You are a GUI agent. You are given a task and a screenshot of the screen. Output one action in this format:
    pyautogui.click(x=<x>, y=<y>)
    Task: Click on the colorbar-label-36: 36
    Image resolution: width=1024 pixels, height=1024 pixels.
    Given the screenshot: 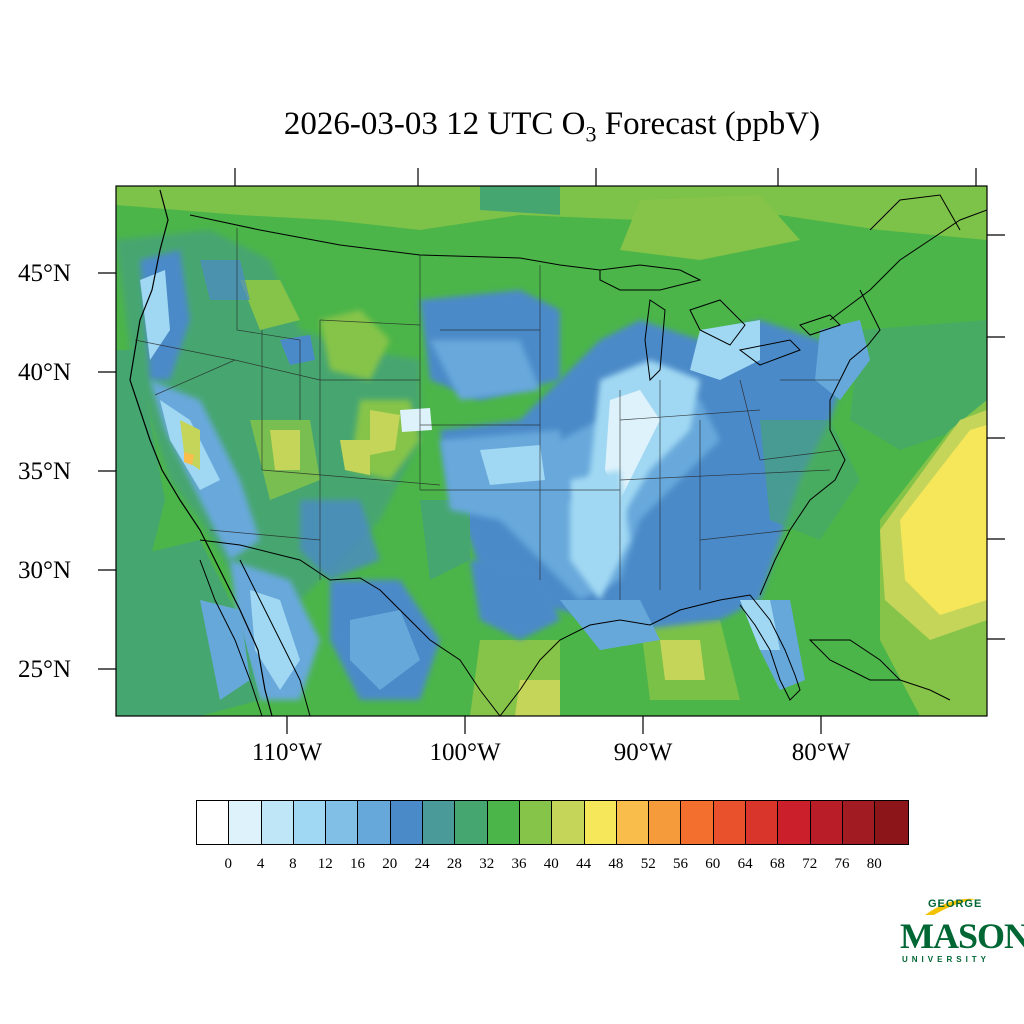 What is the action you would take?
    pyautogui.click(x=519, y=864)
    